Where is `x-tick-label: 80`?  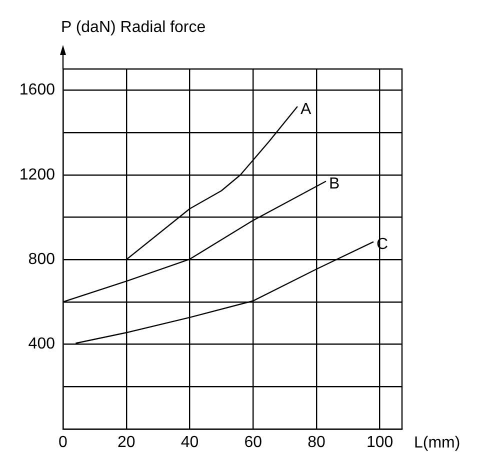 x-tick-label: 80 is located at coordinates (317, 443).